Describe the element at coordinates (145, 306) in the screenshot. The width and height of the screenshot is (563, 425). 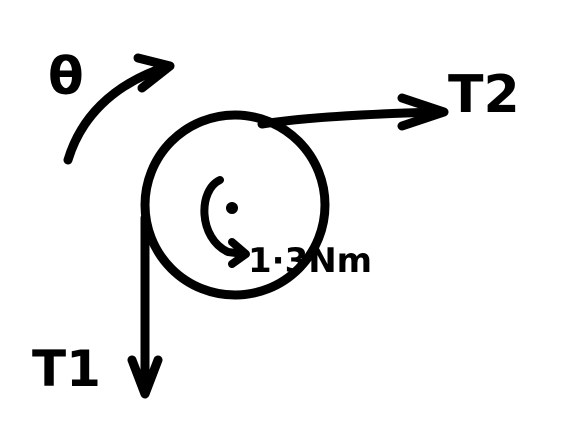
I see `tension-t1-arrow` at that location.